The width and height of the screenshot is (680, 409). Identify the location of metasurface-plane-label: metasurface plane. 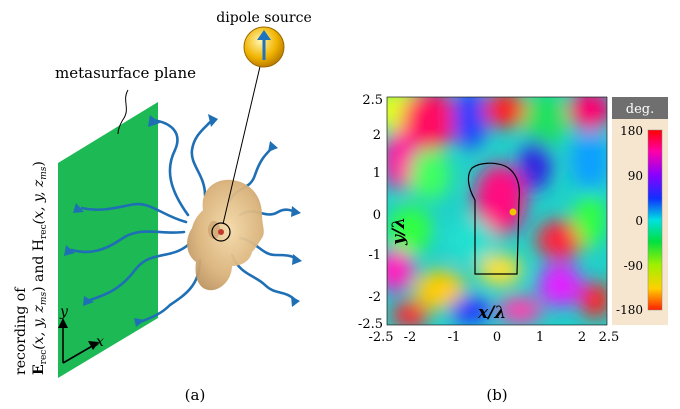
(125, 73).